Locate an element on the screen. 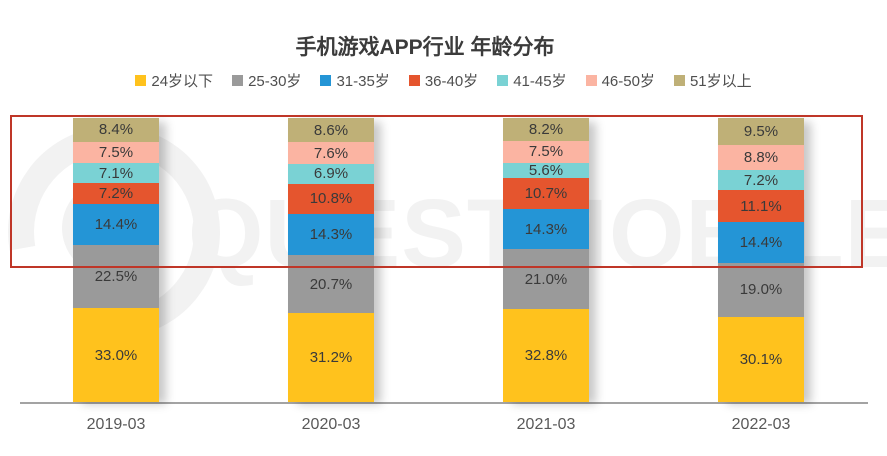 This screenshot has width=887, height=456. segment-value-label: 5.6% is located at coordinates (546, 170).